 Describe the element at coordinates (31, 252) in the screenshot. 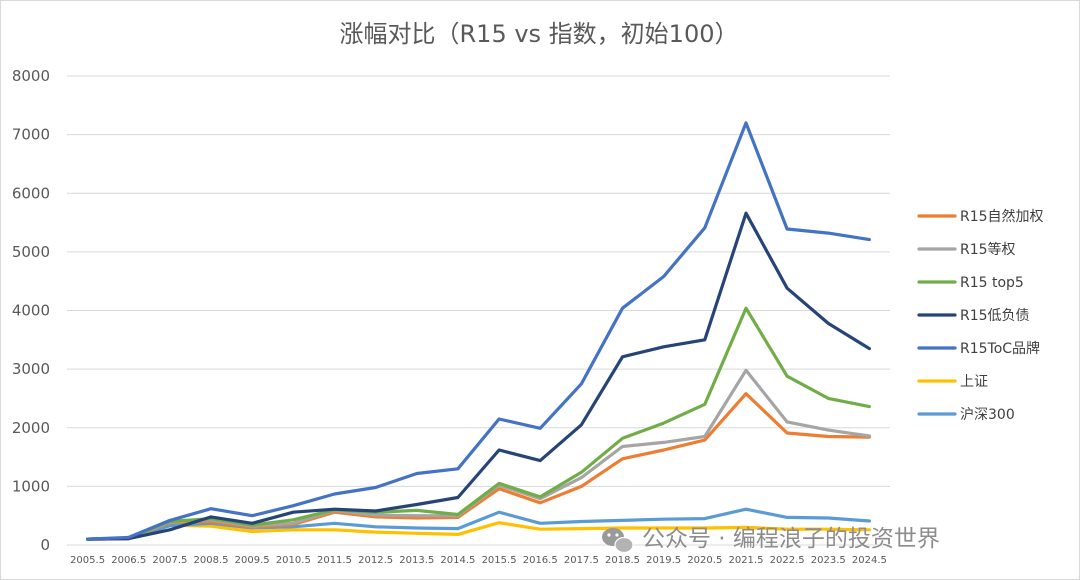

I see `y-tick-label: 5000` at that location.